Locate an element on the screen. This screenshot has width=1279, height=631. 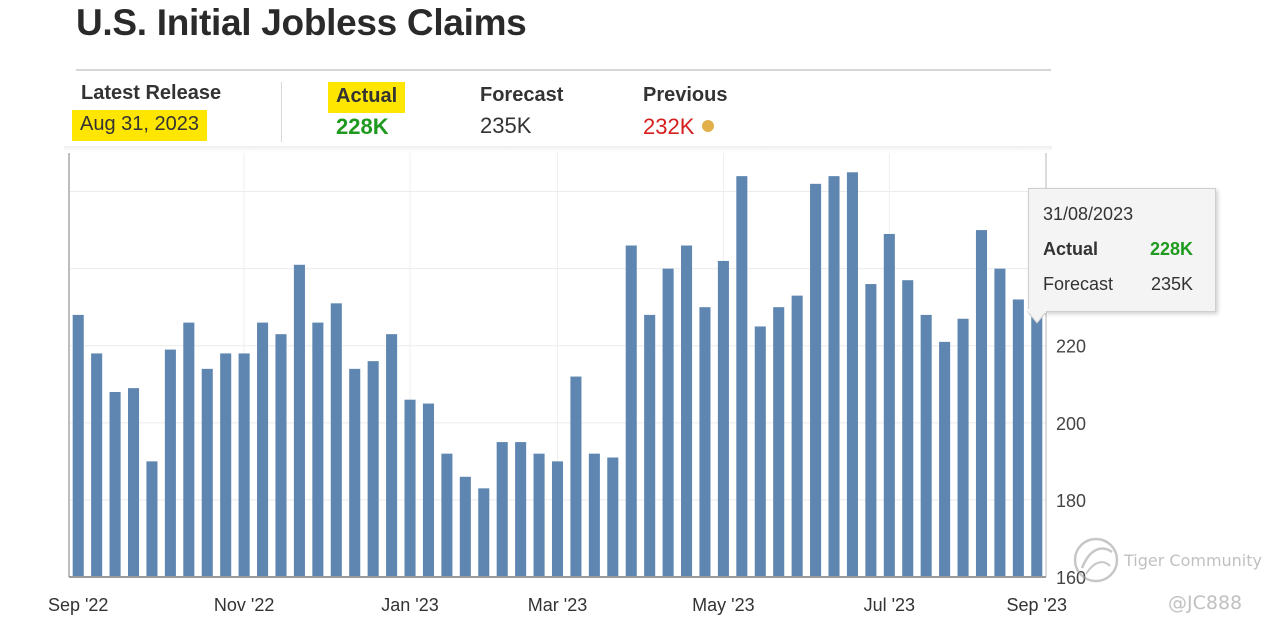
x-tick-label: Sep '23 is located at coordinates (1037, 605).